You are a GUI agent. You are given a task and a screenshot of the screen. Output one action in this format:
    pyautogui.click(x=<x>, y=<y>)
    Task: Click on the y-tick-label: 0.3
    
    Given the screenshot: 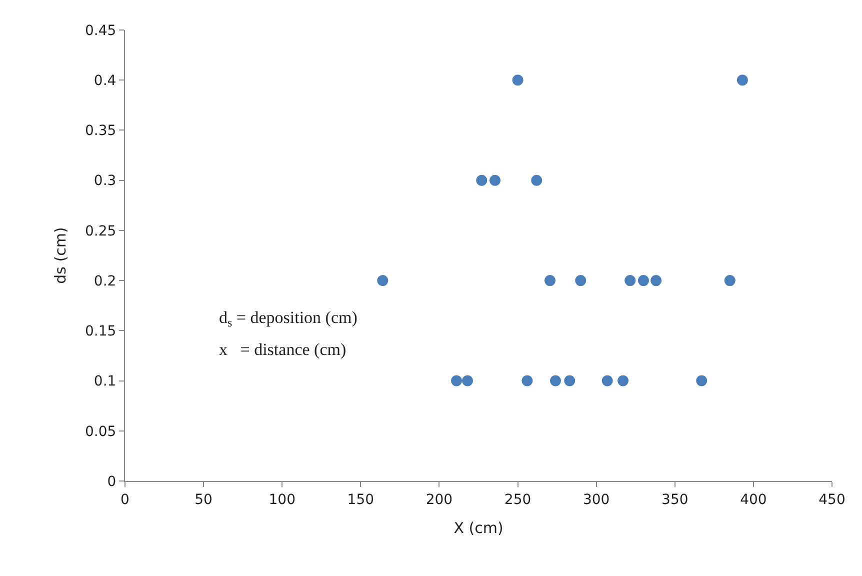 What is the action you would take?
    pyautogui.click(x=105, y=181)
    